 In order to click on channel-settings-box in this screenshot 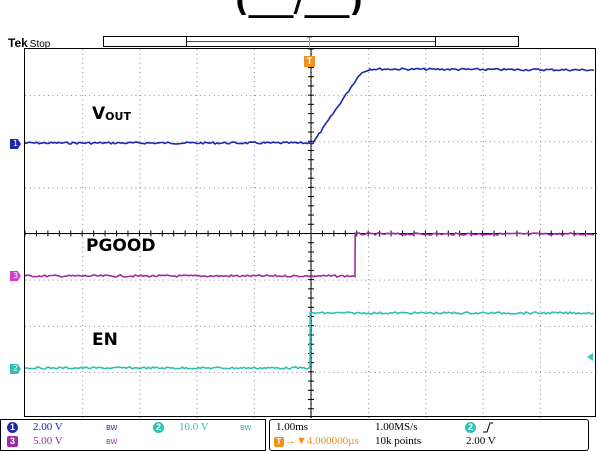, I will do `click(133, 435)`.